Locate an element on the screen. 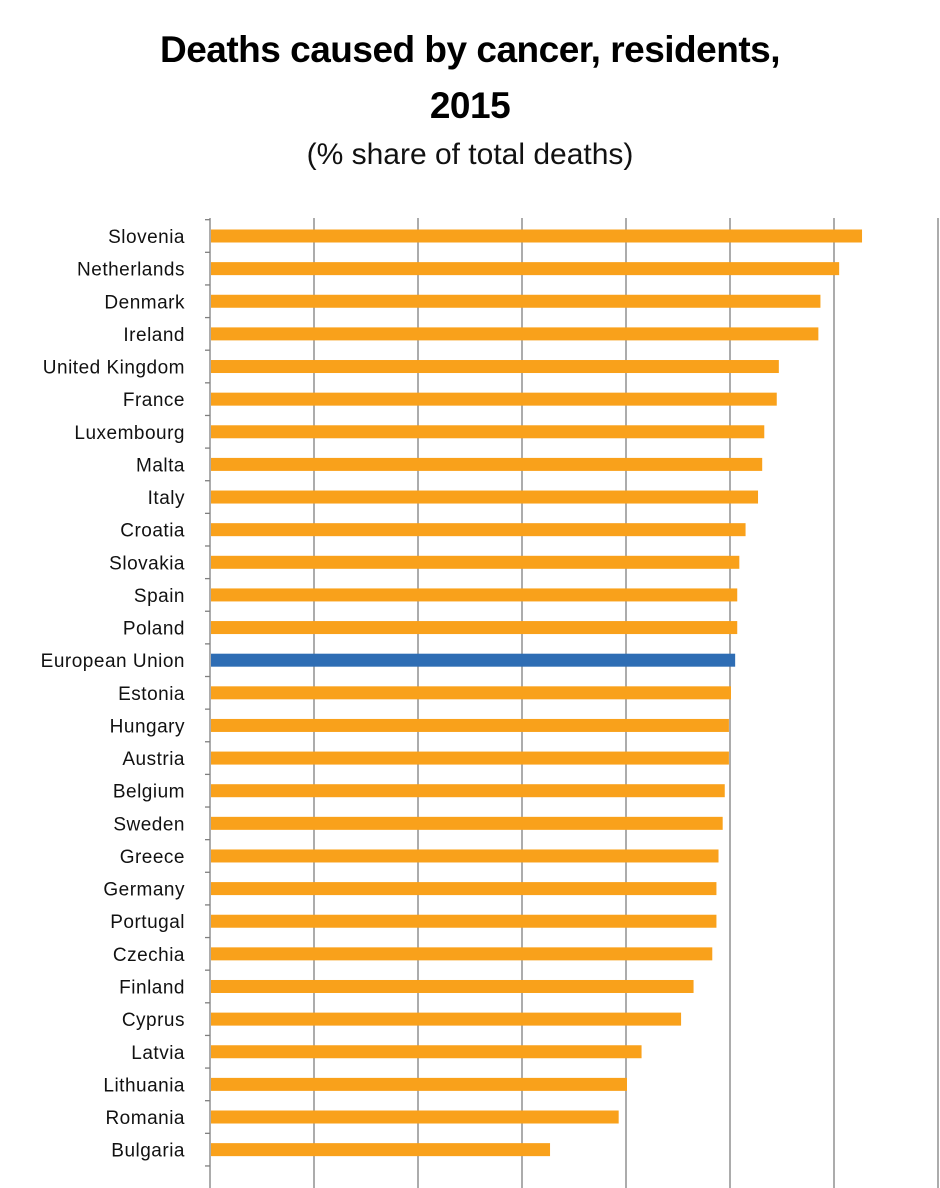 The image size is (940, 1188). bar-greece is located at coordinates (465, 856).